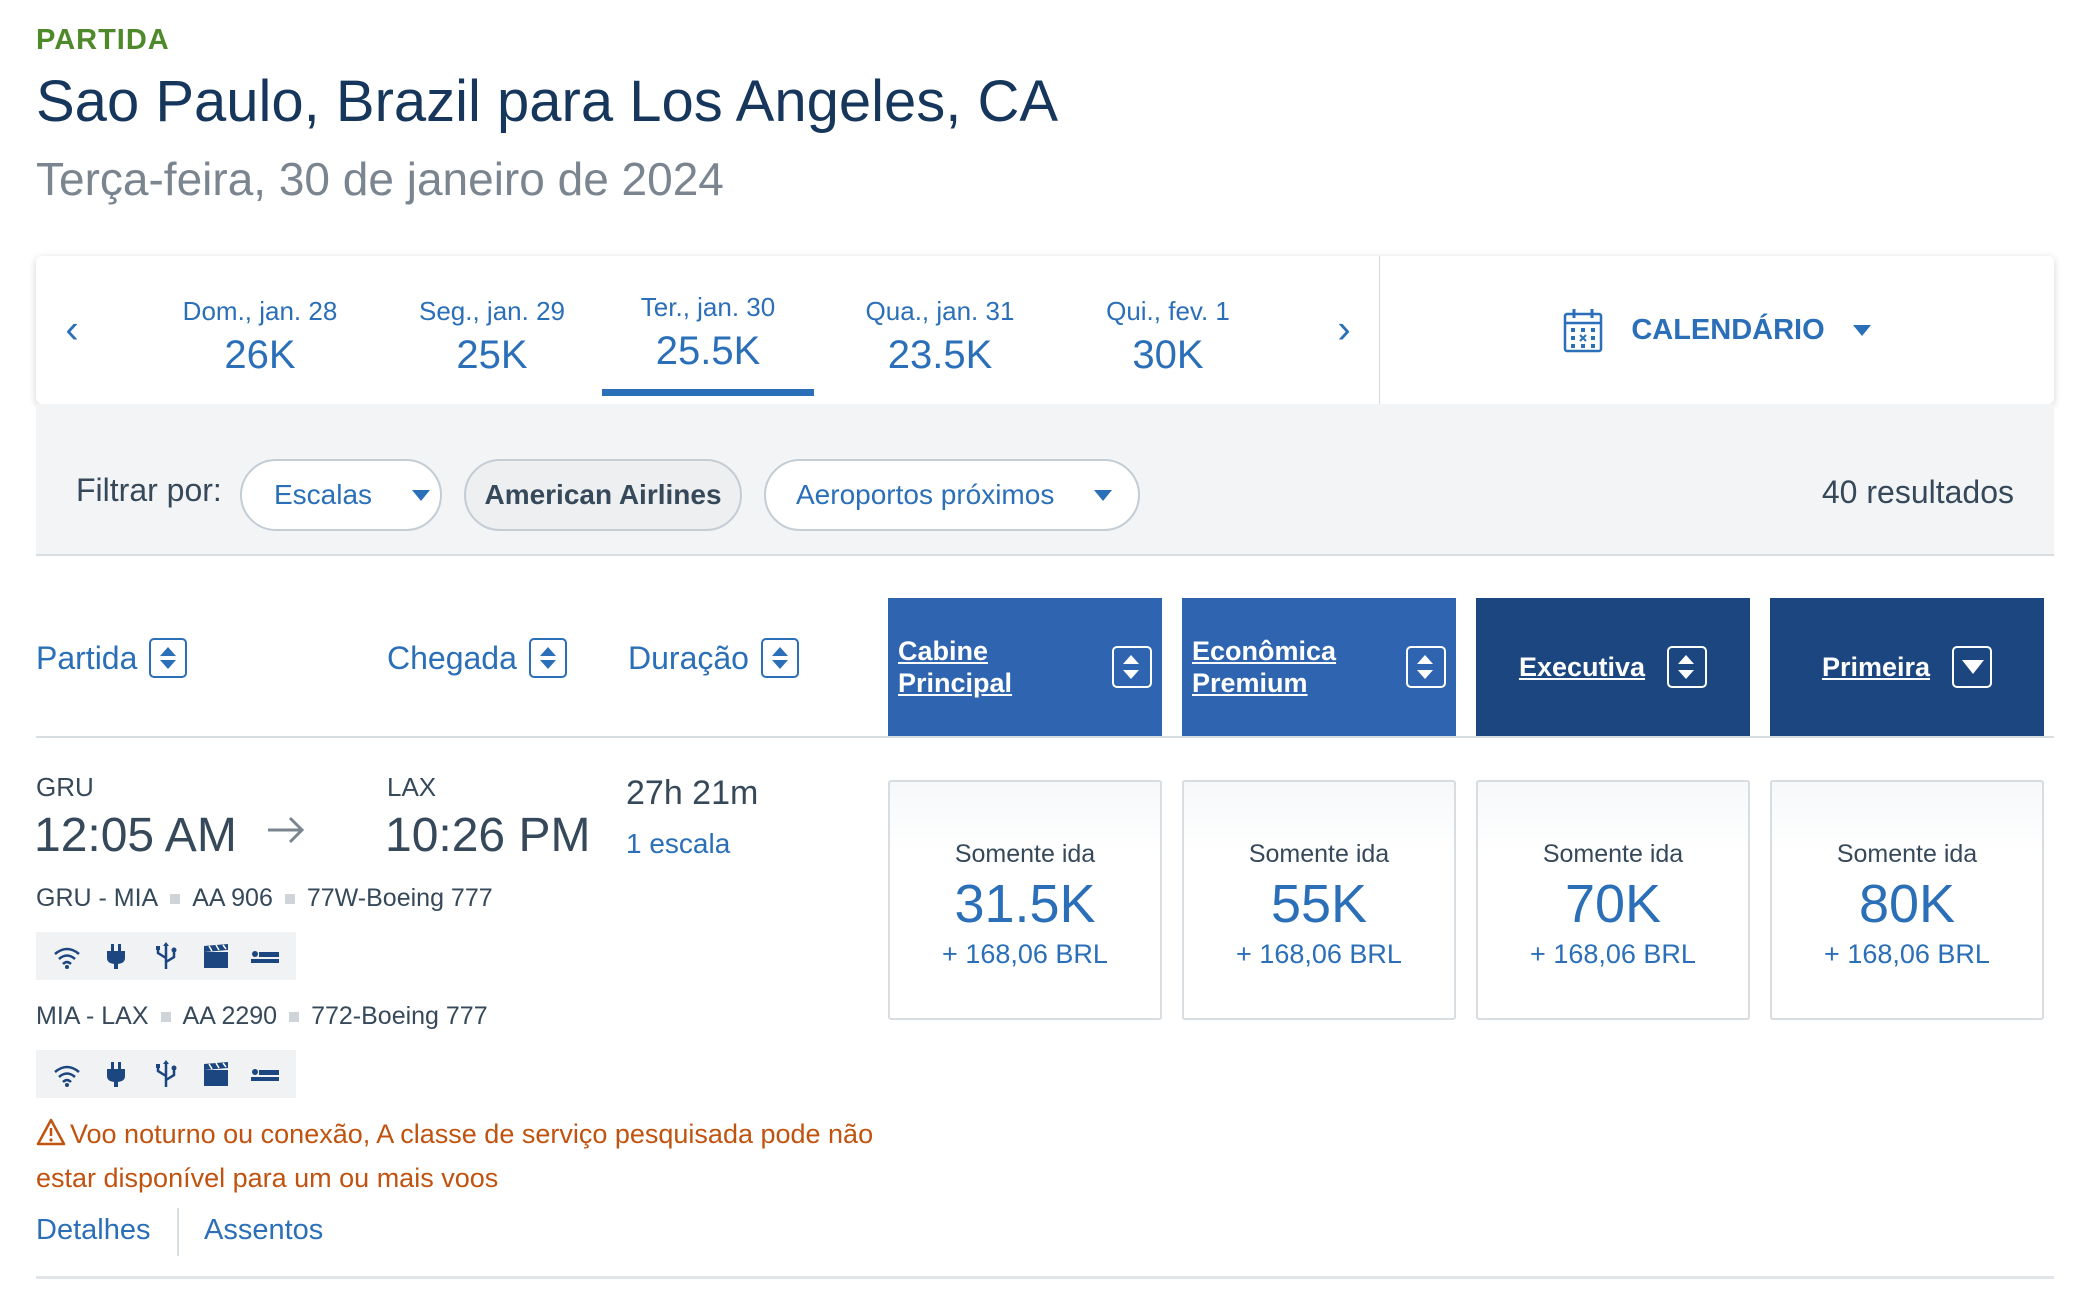  What do you see at coordinates (260, 330) in the screenshot?
I see `date-option: Dom., jan. 28 26K` at bounding box center [260, 330].